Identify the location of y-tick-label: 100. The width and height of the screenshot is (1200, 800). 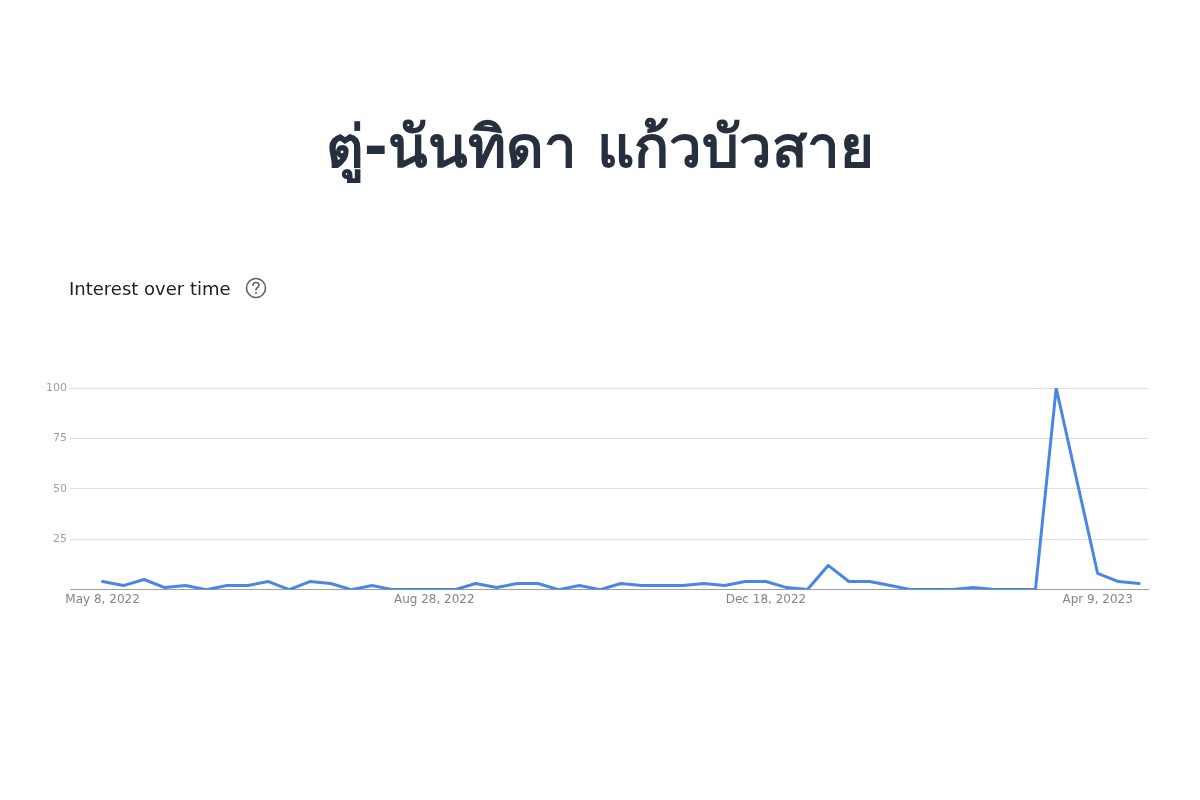
(56, 387).